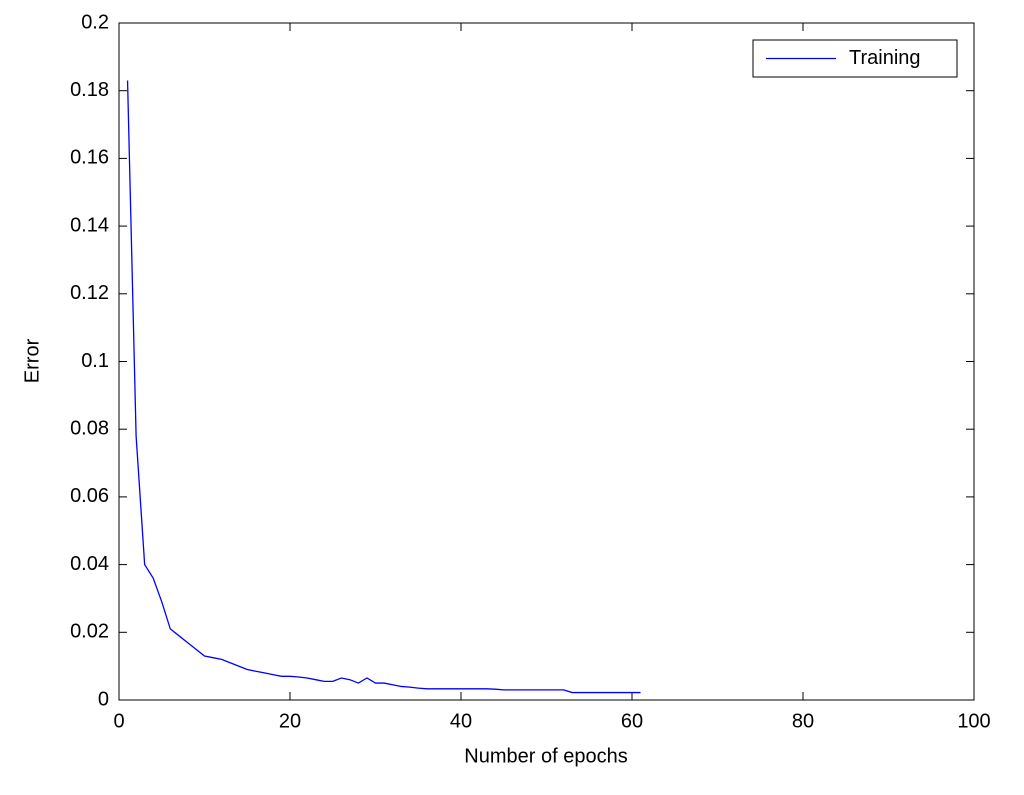 The width and height of the screenshot is (1024, 795). Describe the element at coordinates (95, 22) in the screenshot. I see `y-tick-label: 0.2` at that location.